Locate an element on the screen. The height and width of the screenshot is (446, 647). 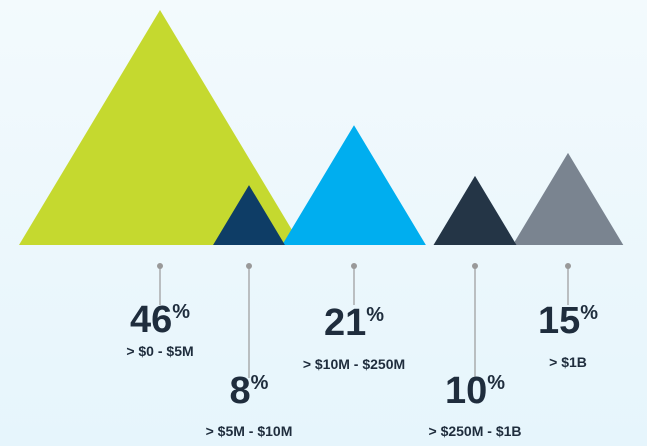
value-number: 10 is located at coordinates (466, 391).